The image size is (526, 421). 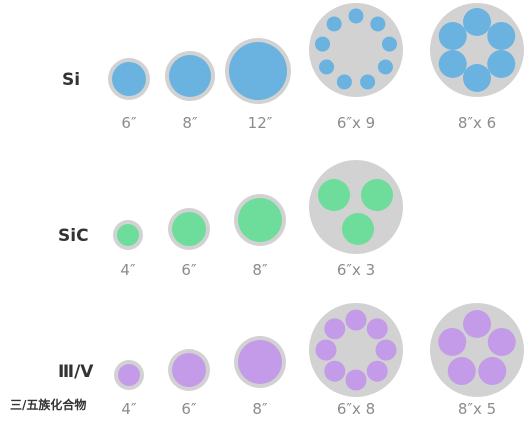 What do you see at coordinates (258, 71) in the screenshot?
I see `si-wafer-12in` at bounding box center [258, 71].